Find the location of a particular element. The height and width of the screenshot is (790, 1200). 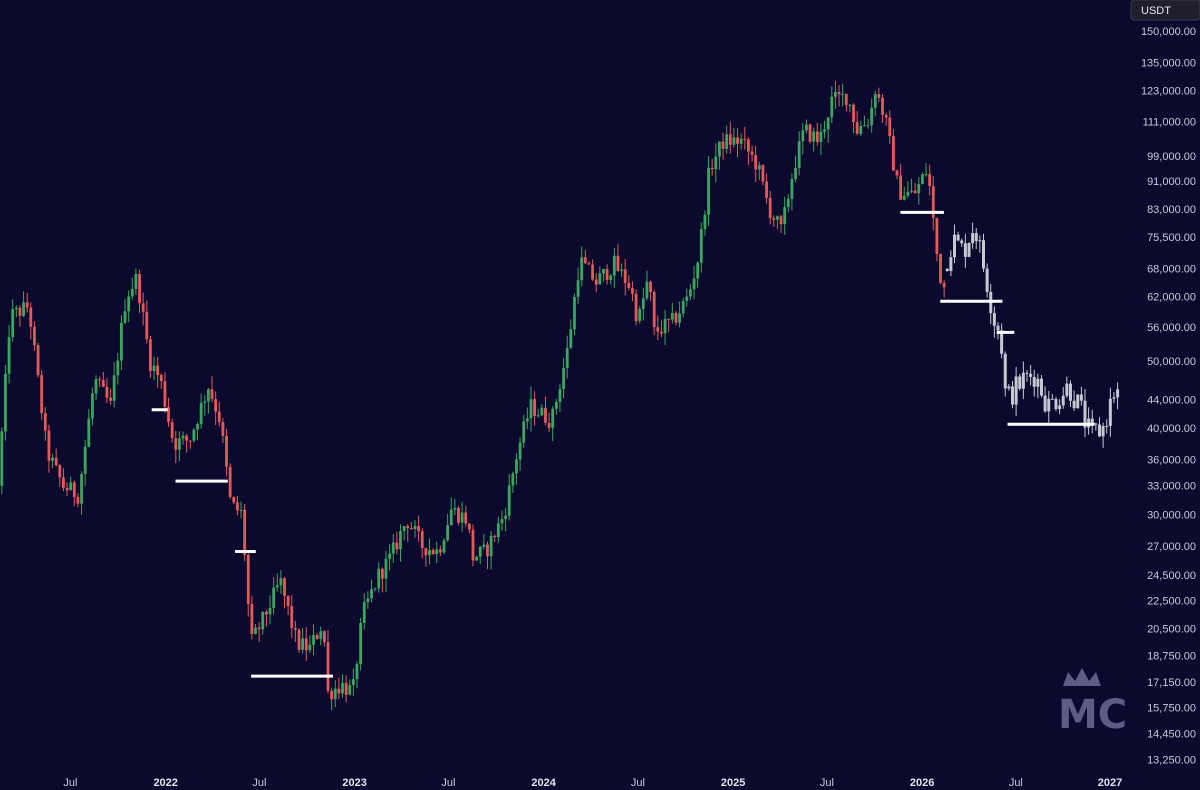

y-tick-label: 27,000.00 is located at coordinates (1171, 547).